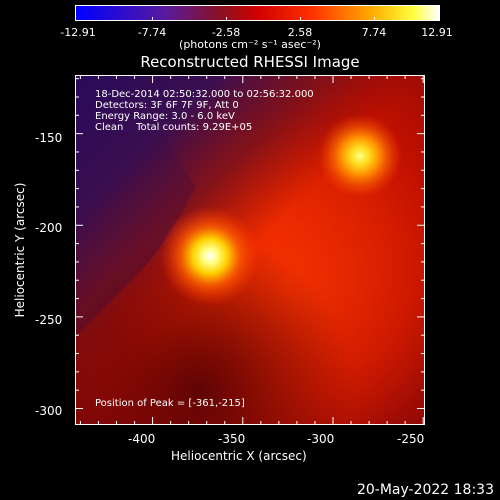 The image size is (500, 500). Describe the element at coordinates (78, 32) in the screenshot. I see `colorbar-tick-label: -12.91` at that location.